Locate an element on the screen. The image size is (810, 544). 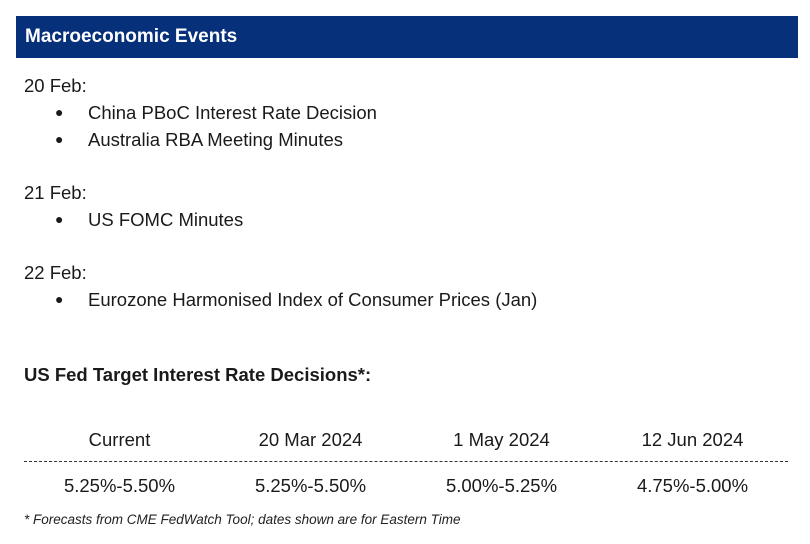
column-header: 20 Mar 2024 is located at coordinates (310, 439).